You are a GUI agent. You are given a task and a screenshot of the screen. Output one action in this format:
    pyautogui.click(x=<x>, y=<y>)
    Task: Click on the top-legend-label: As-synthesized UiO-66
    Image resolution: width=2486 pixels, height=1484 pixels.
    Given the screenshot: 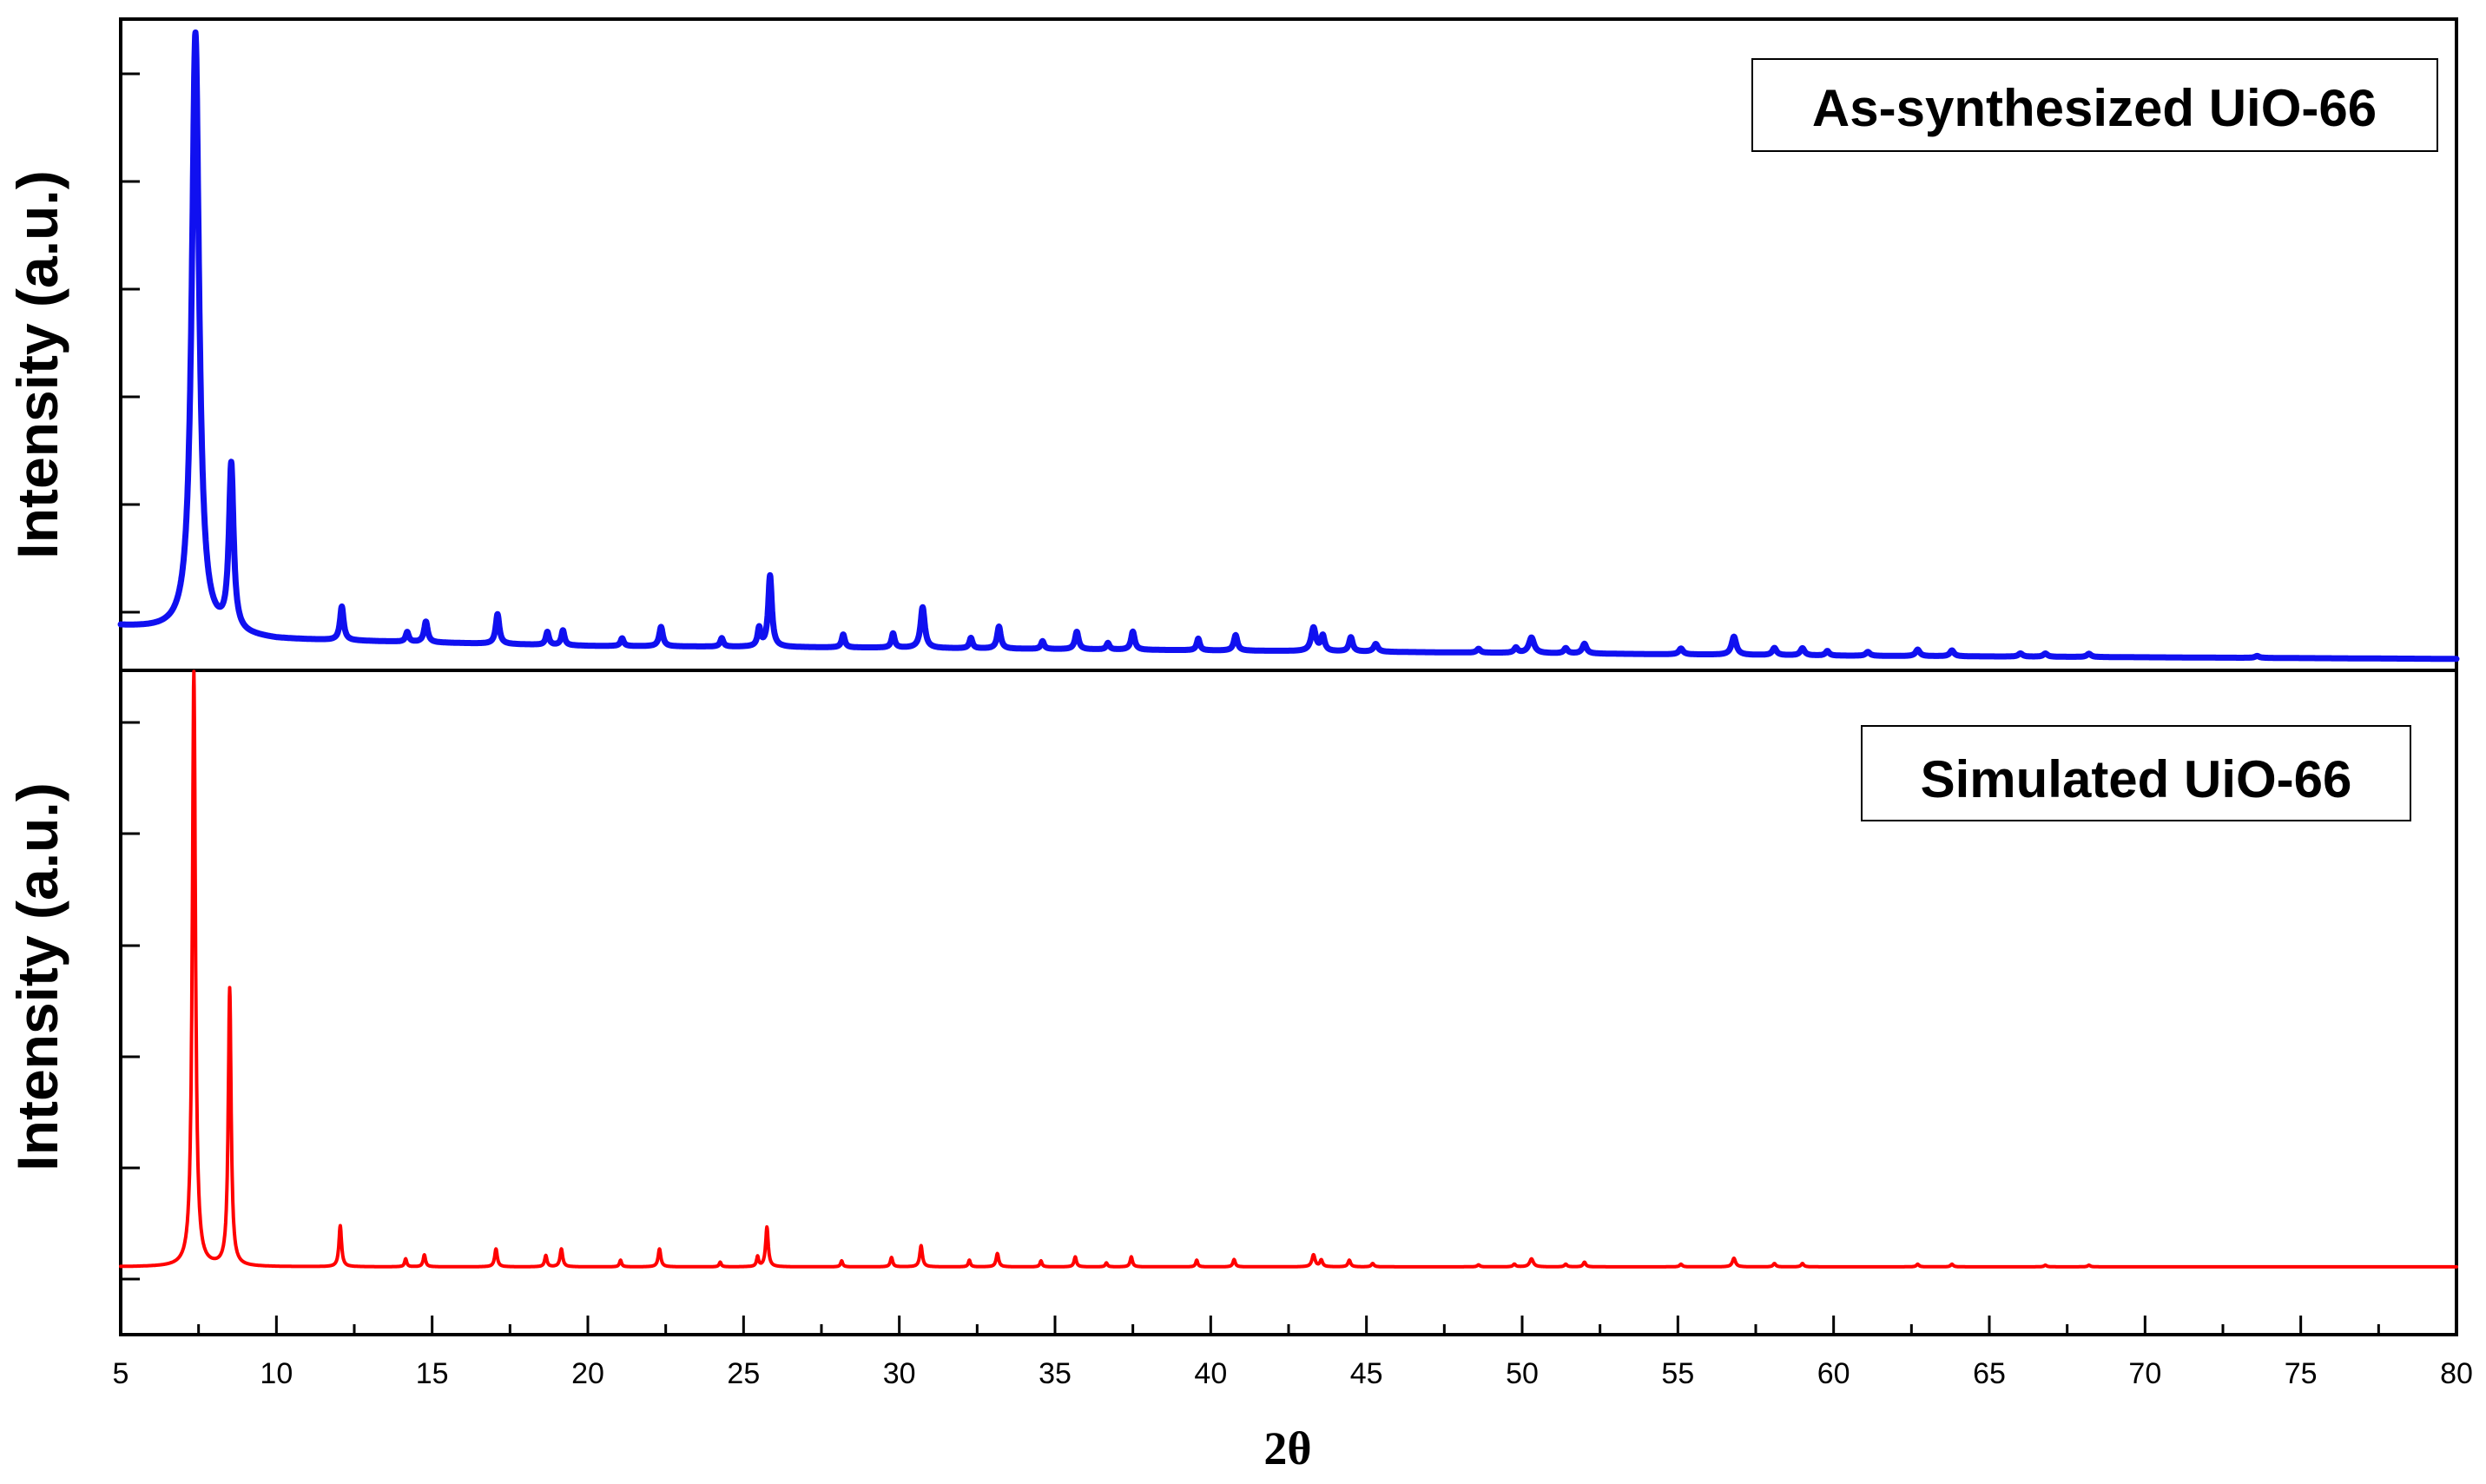 What is the action you would take?
    pyautogui.click(x=2094, y=108)
    